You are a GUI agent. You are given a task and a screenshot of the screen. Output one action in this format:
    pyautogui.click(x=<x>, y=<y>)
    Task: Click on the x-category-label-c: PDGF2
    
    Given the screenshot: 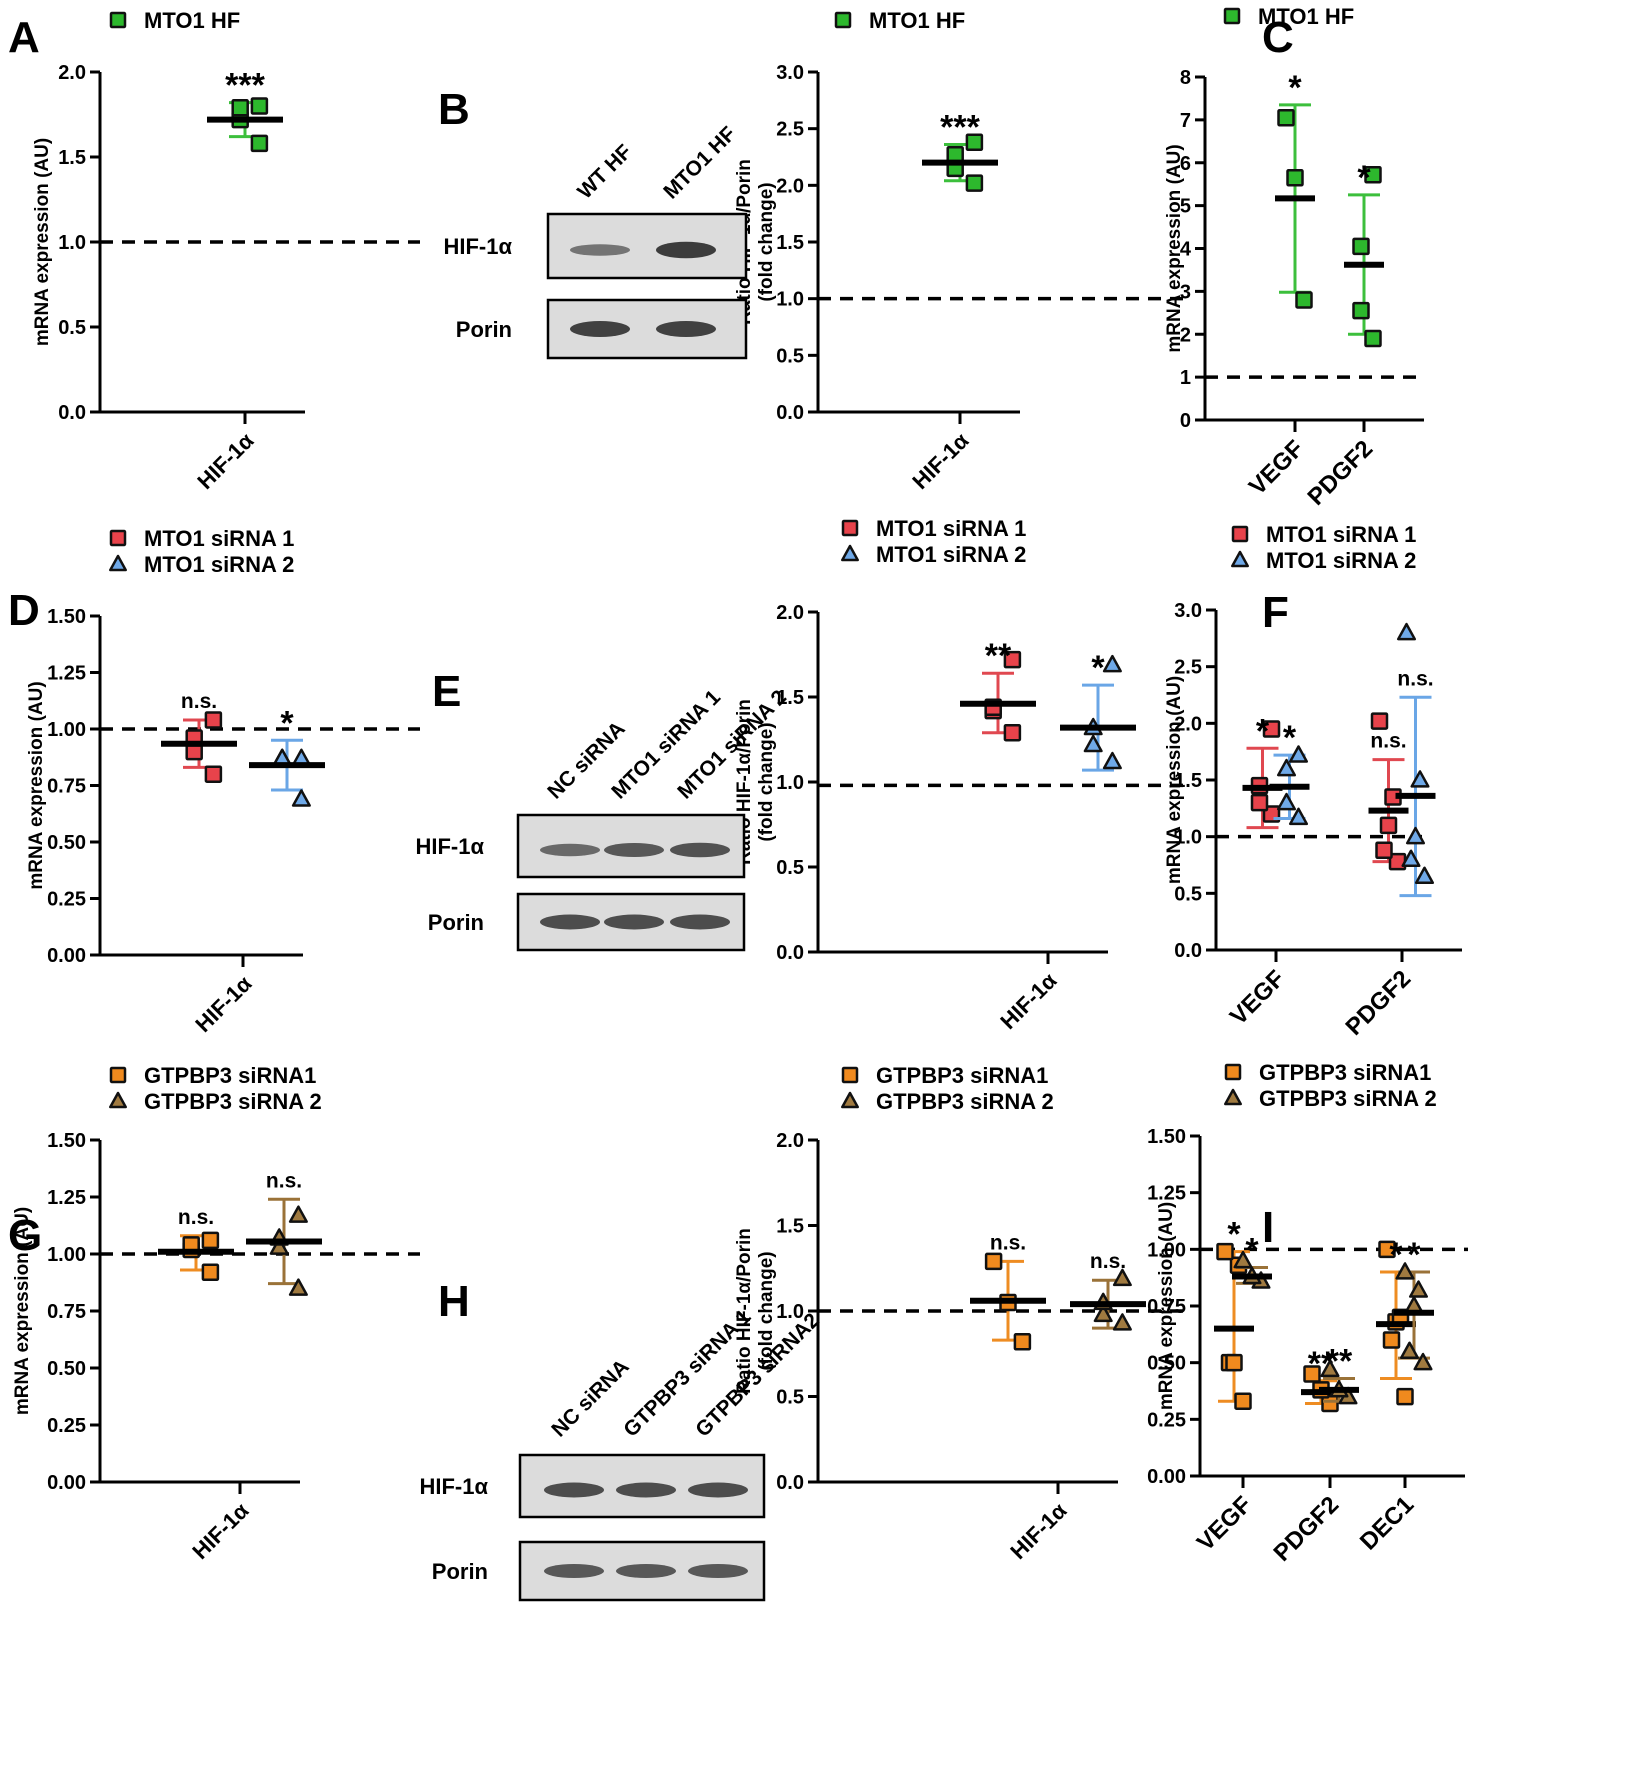 What is the action you would take?
    pyautogui.click(x=1341, y=473)
    